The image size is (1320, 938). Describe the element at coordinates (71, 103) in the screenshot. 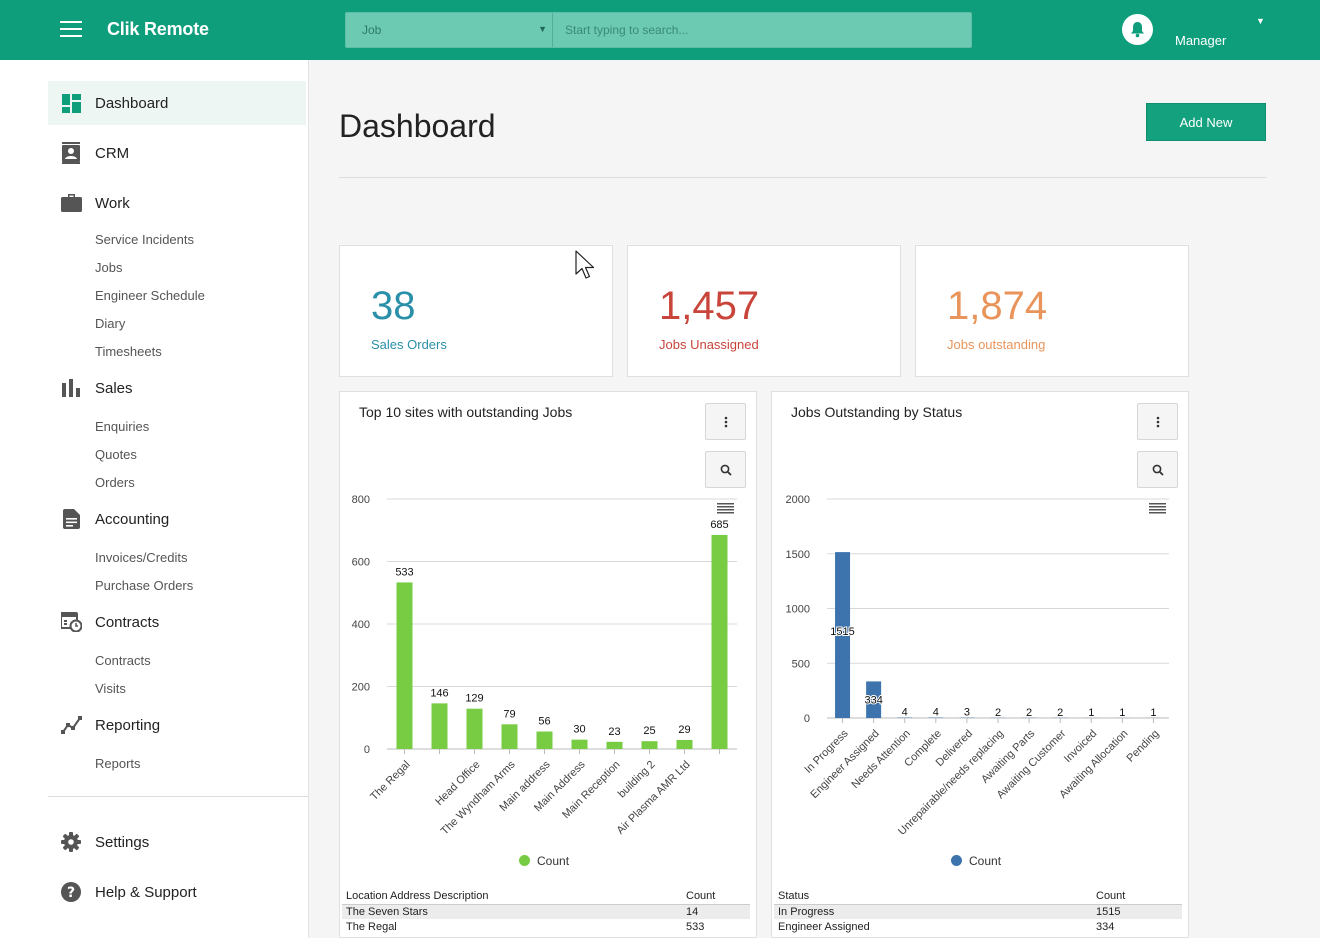

I see `dashboard-icon` at that location.